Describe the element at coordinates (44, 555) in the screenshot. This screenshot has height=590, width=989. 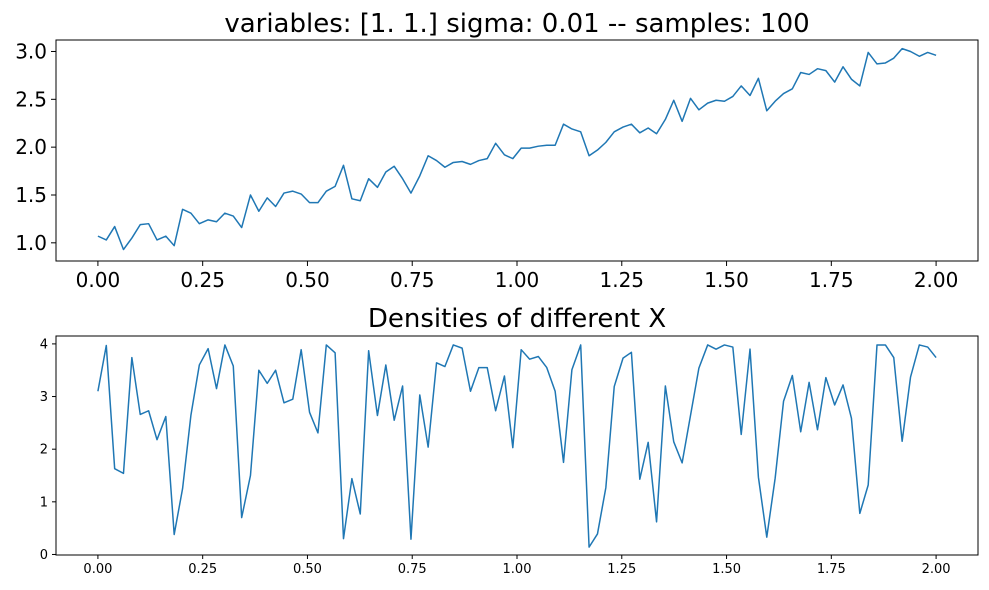
I see `bottom-plot-y-tick-label: 0` at that location.